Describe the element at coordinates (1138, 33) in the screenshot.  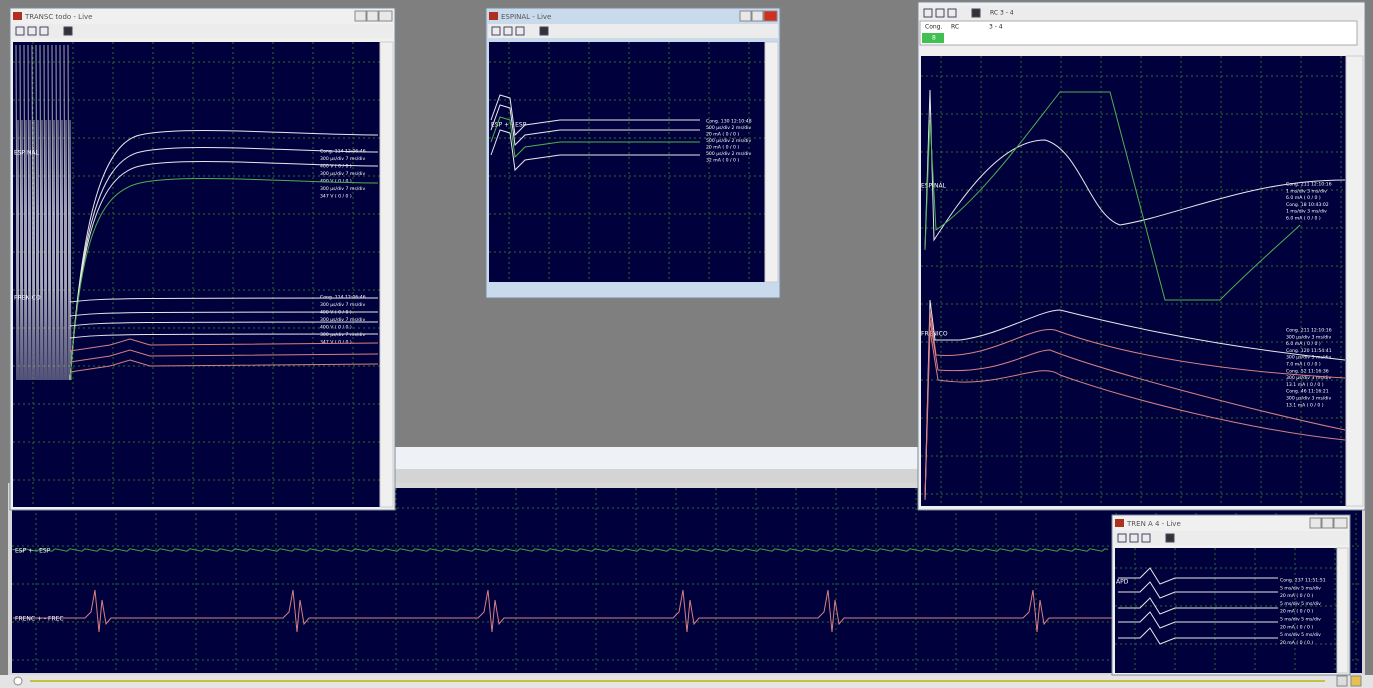
I see `table` at that location.